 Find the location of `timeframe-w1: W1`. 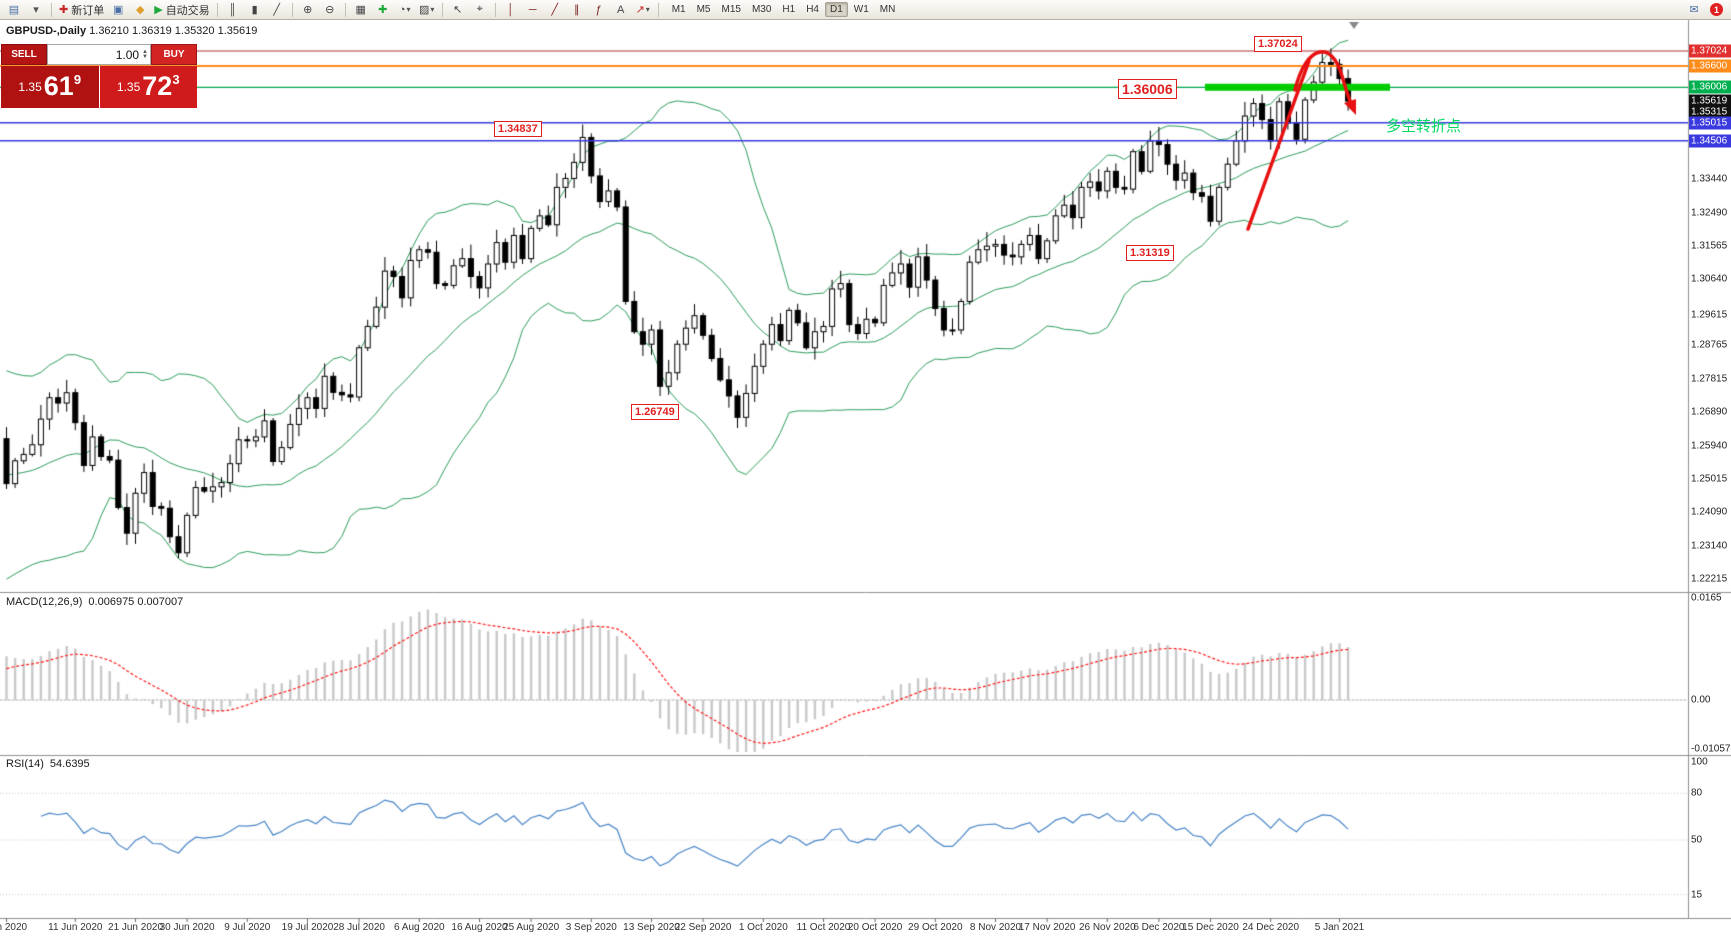

timeframe-w1: W1 is located at coordinates (861, 9).